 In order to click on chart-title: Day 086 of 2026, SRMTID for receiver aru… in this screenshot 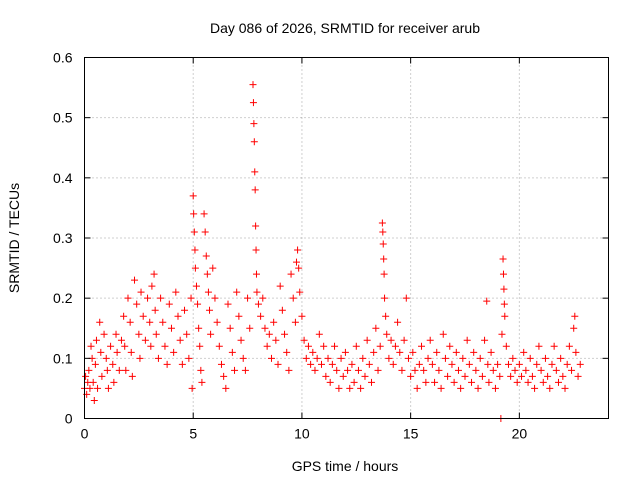, I will do `click(345, 28)`.